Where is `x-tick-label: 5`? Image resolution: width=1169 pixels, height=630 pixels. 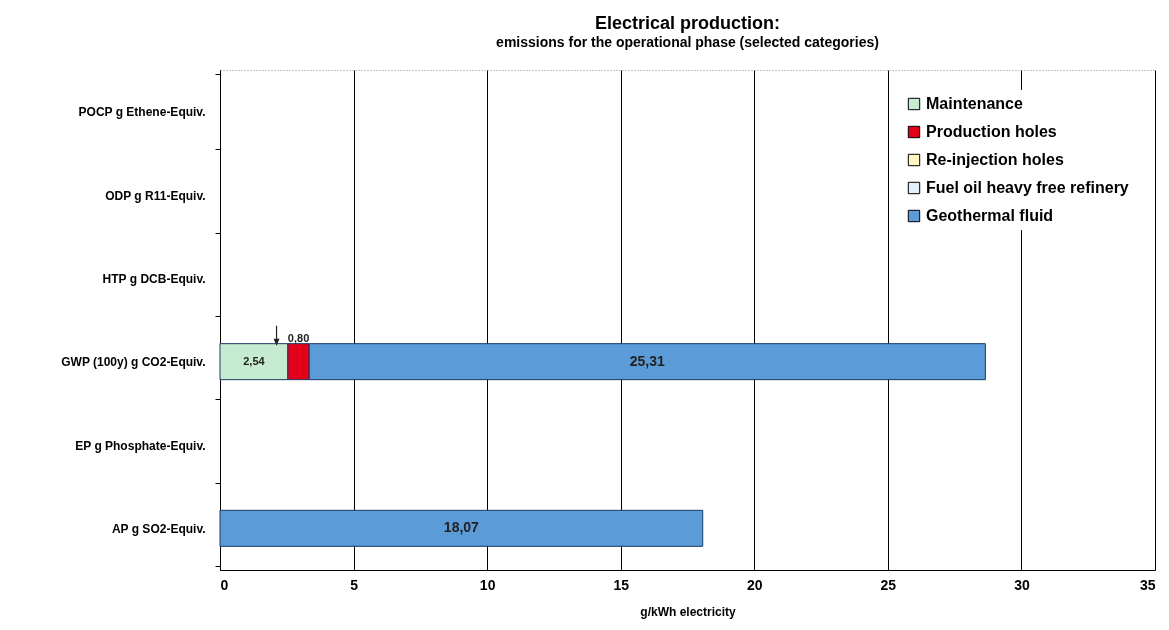
x-tick-label: 5 is located at coordinates (354, 584).